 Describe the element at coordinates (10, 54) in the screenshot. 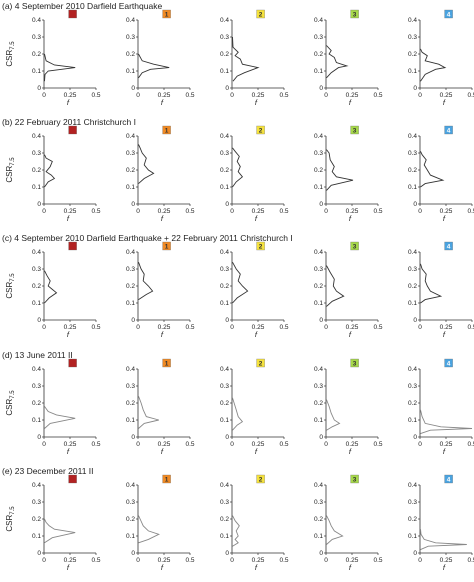

I see `y-axis-label: CSR7.5` at that location.